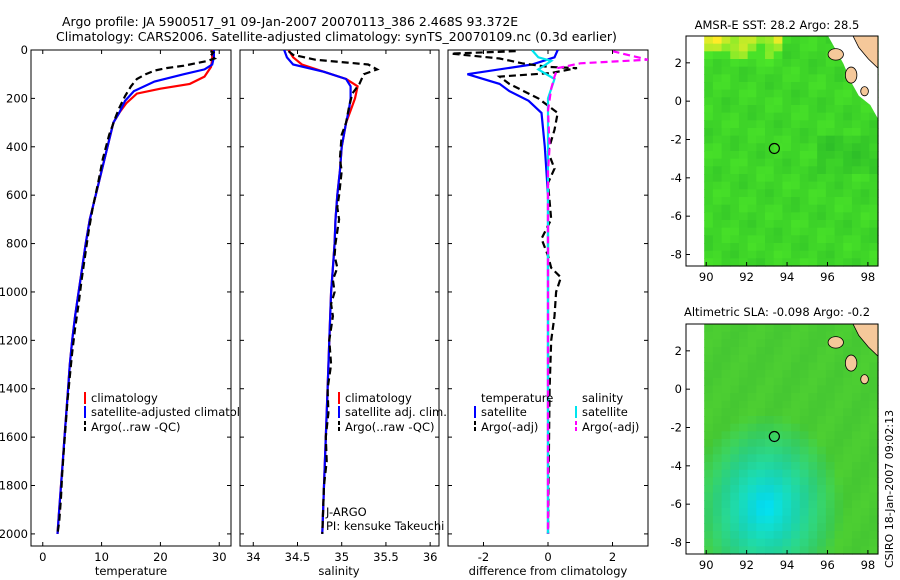  What do you see at coordinates (346, 512) in the screenshot?
I see `salinity-annotation-program: J-ARGO` at bounding box center [346, 512].